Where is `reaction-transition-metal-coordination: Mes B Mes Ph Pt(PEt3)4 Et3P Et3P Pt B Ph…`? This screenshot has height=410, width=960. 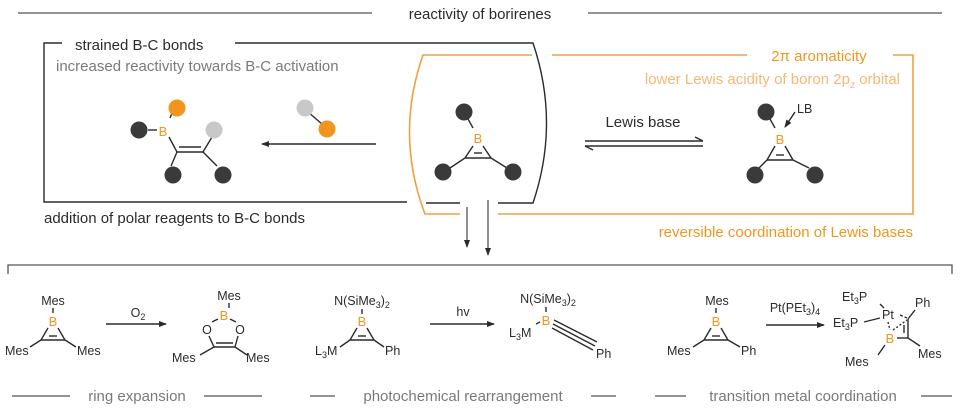
reaction-transition-metal-coordination: Mes B Mes Ph Pt(PEt3)4 Et3P Et3P Pt B Ph… is located at coordinates (803, 347).